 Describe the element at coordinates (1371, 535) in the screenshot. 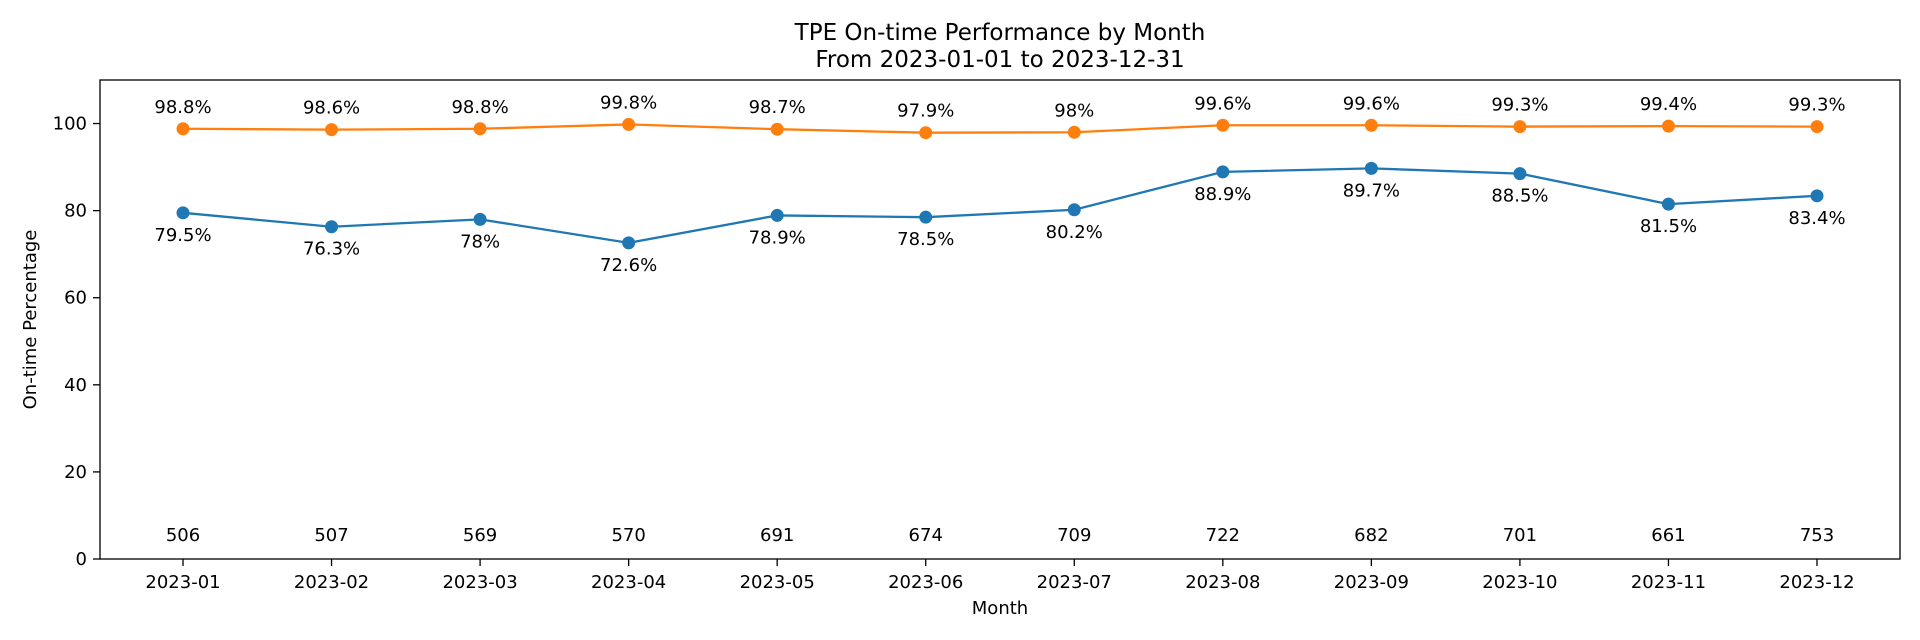

I see `count-label: 682` at that location.